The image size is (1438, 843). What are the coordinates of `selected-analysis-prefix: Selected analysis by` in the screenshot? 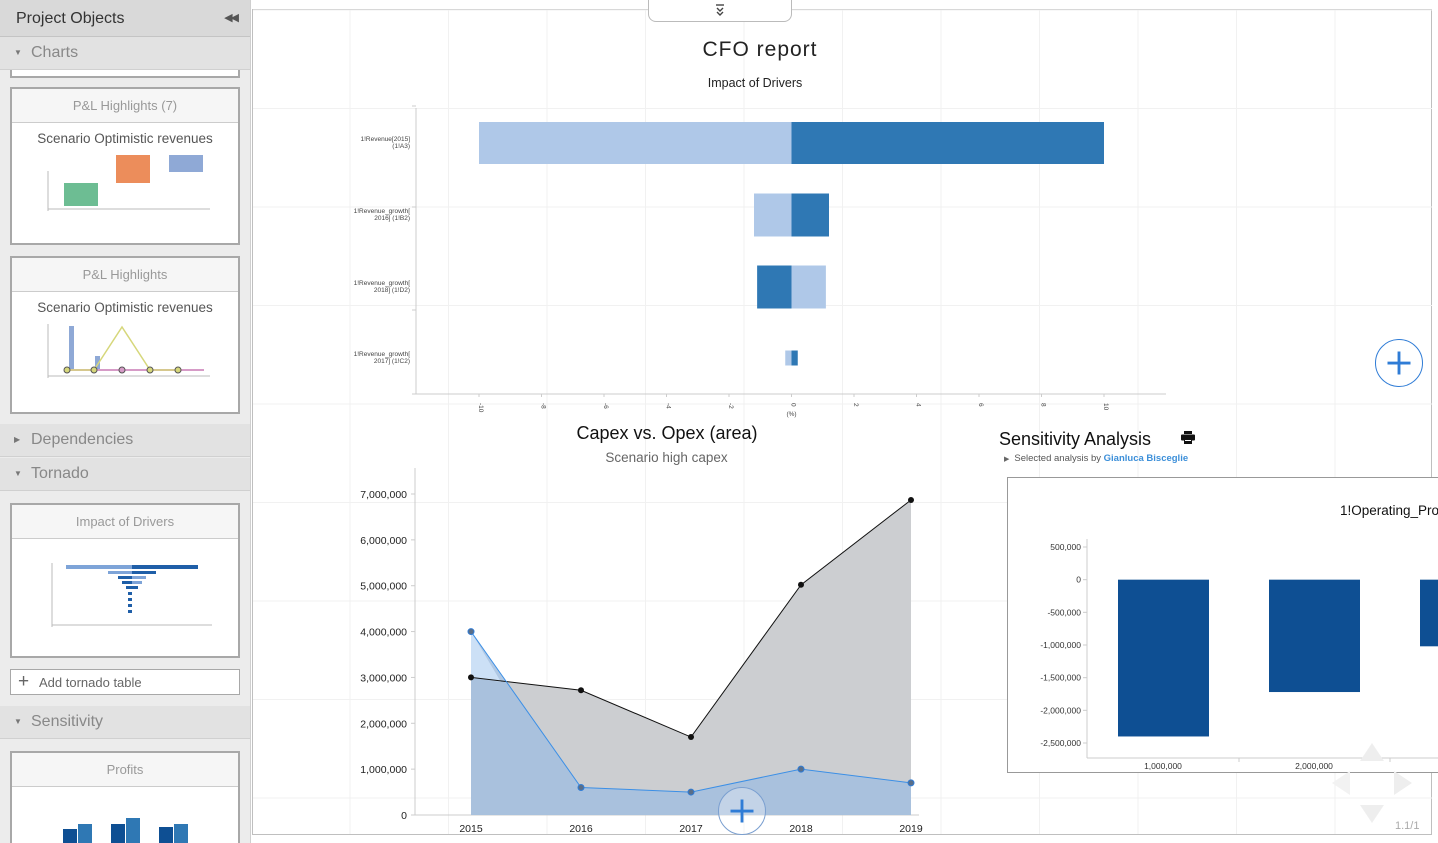 It's located at (1057, 458).